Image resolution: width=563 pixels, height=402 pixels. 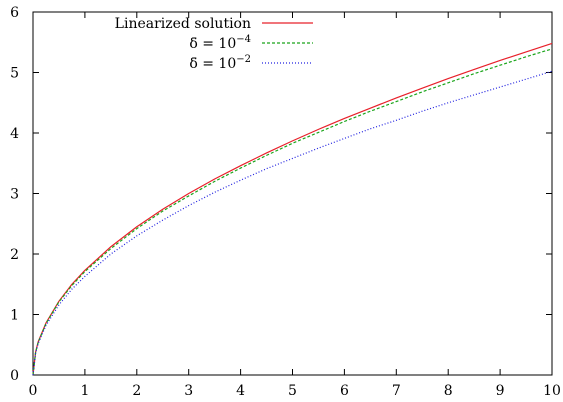 I want to click on legend-label-delta-1e-2: δ̄ = 10−2, so click(x=220, y=63).